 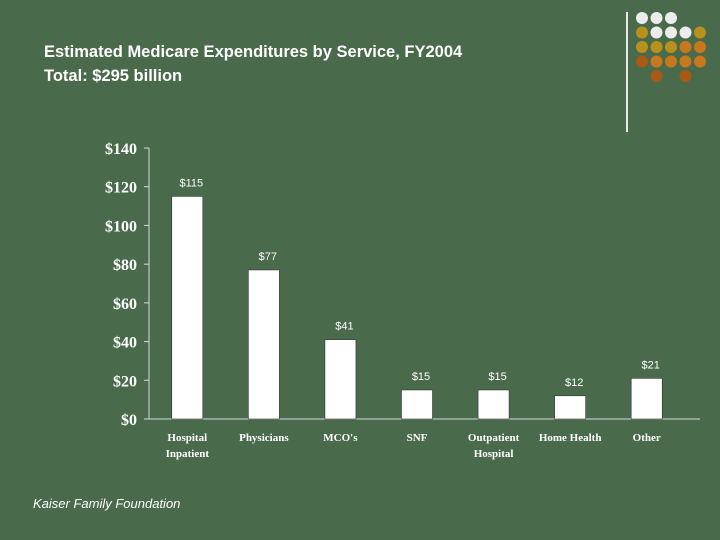 I want to click on x-category-label: MCO's, so click(x=340, y=438).